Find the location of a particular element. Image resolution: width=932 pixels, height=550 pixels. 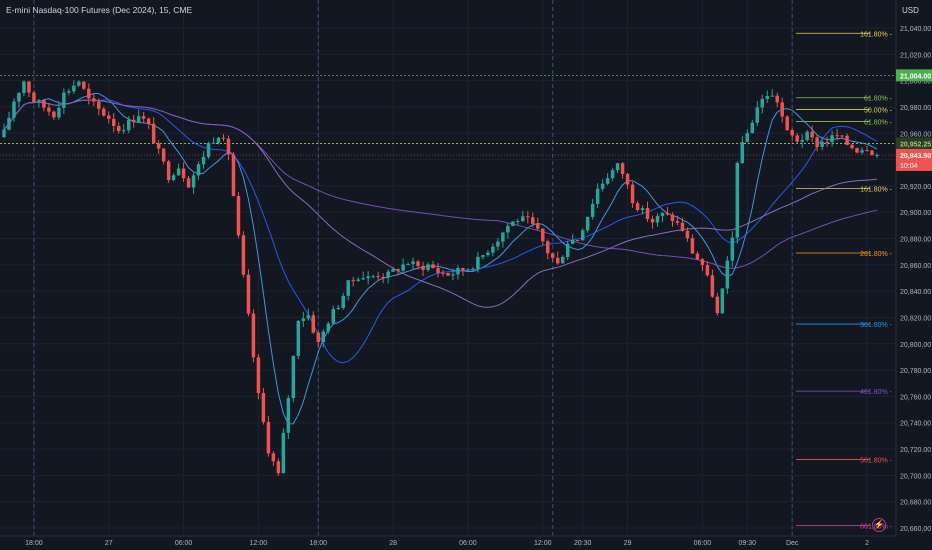

time-tick-label: Dec is located at coordinates (792, 543).